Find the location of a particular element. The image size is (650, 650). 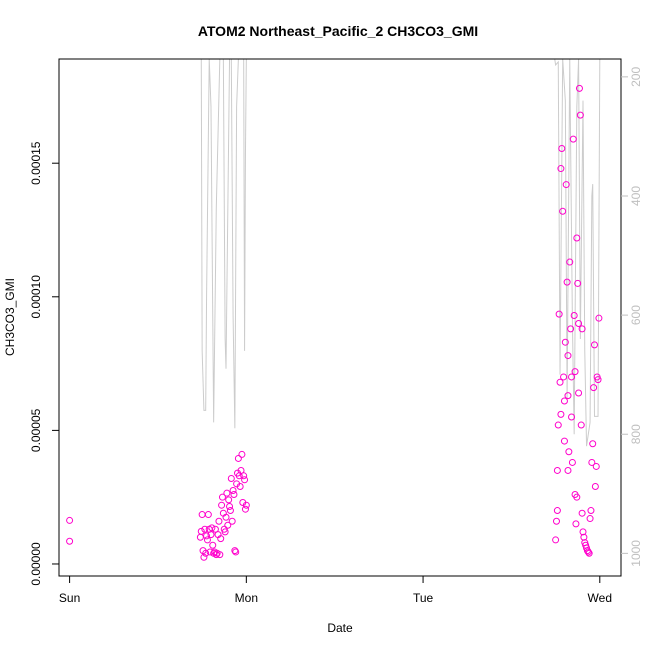

y-tick-label: 0.00000 is located at coordinates (36, 564).